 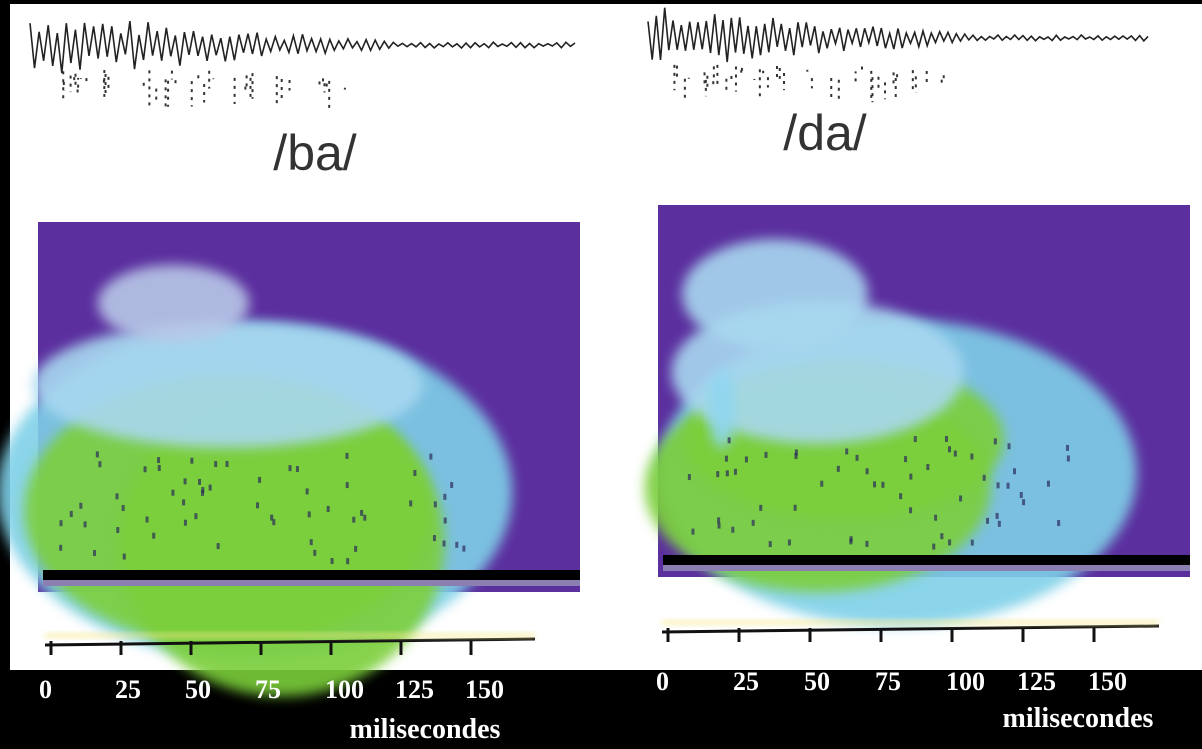 I want to click on baseline-shade, so click(x=311, y=583).